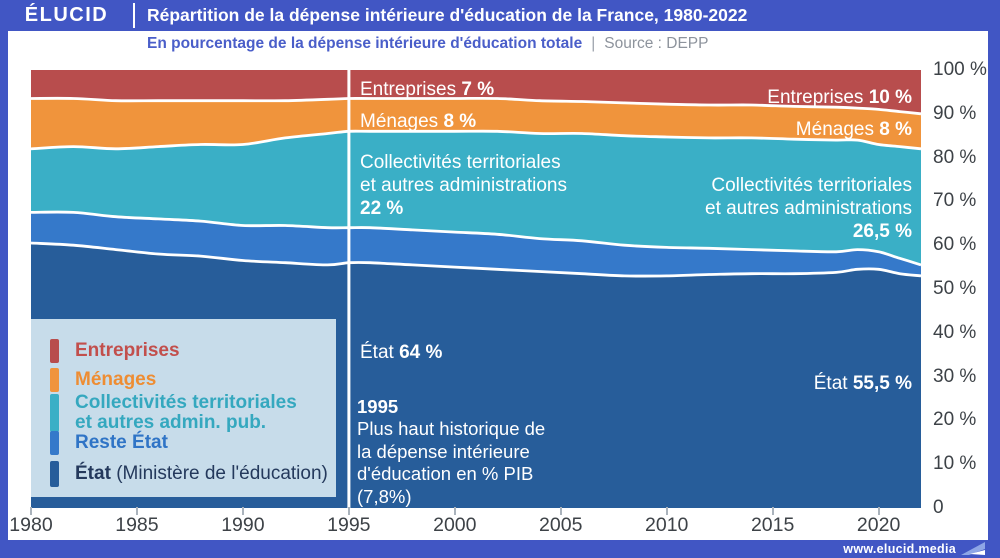 The width and height of the screenshot is (1000, 558). What do you see at coordinates (401, 352) in the screenshot?
I see `annotation-etat-1995: État 64 %` at bounding box center [401, 352].